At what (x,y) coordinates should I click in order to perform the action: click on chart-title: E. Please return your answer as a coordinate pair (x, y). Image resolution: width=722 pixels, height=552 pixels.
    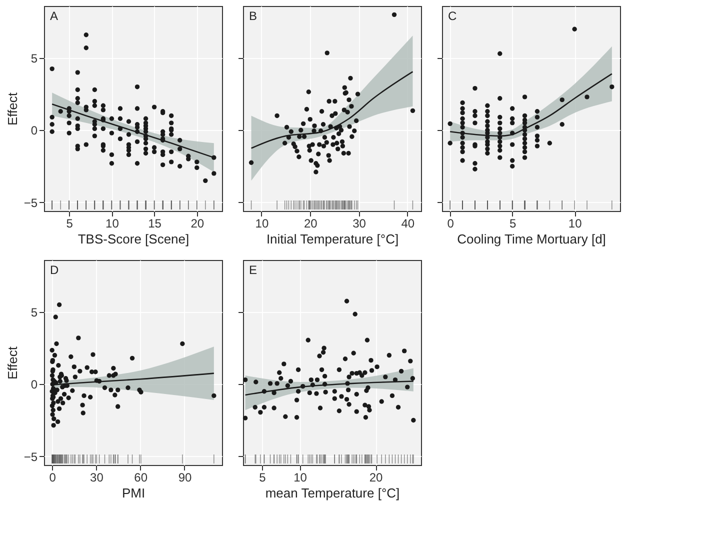
    Looking at the image, I should click on (253, 270).